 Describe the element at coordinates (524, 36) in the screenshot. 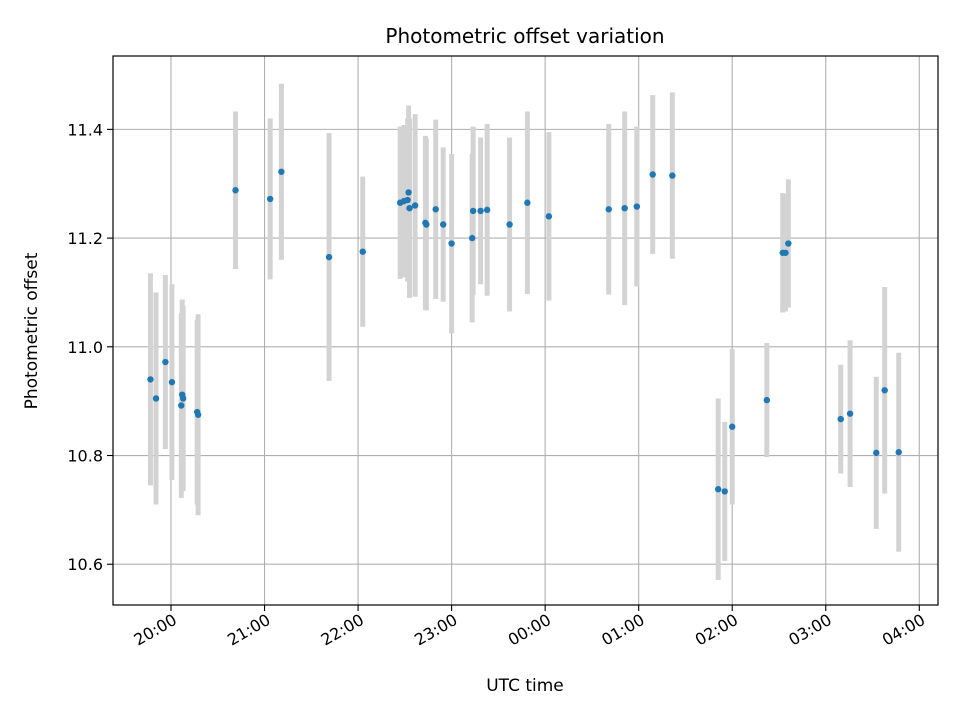

I see `chart-title: Photometric offset variation` at that location.